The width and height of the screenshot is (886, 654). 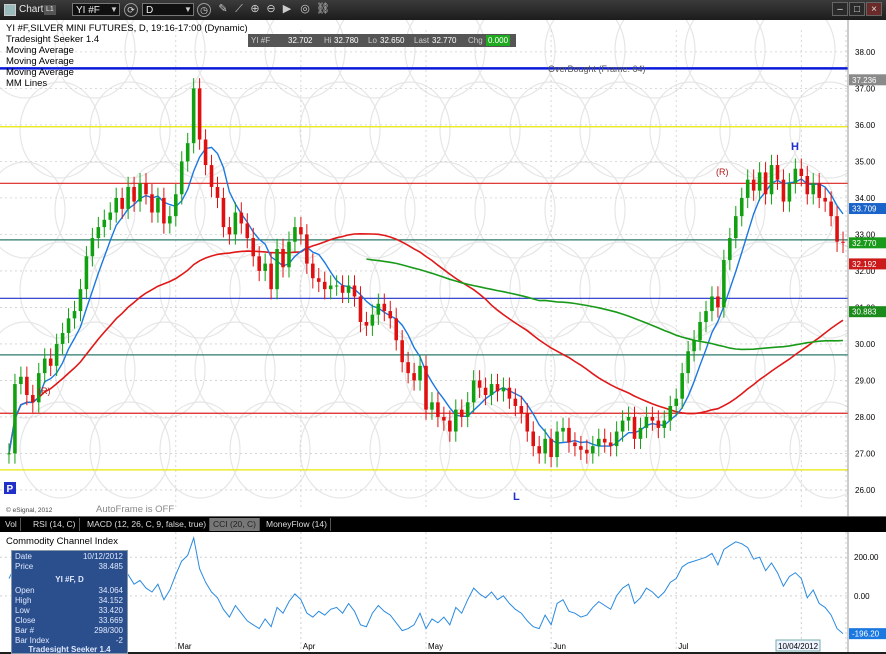 What do you see at coordinates (55, 524) in the screenshot?
I see `tab-rsi: RSI (14, C)` at bounding box center [55, 524].